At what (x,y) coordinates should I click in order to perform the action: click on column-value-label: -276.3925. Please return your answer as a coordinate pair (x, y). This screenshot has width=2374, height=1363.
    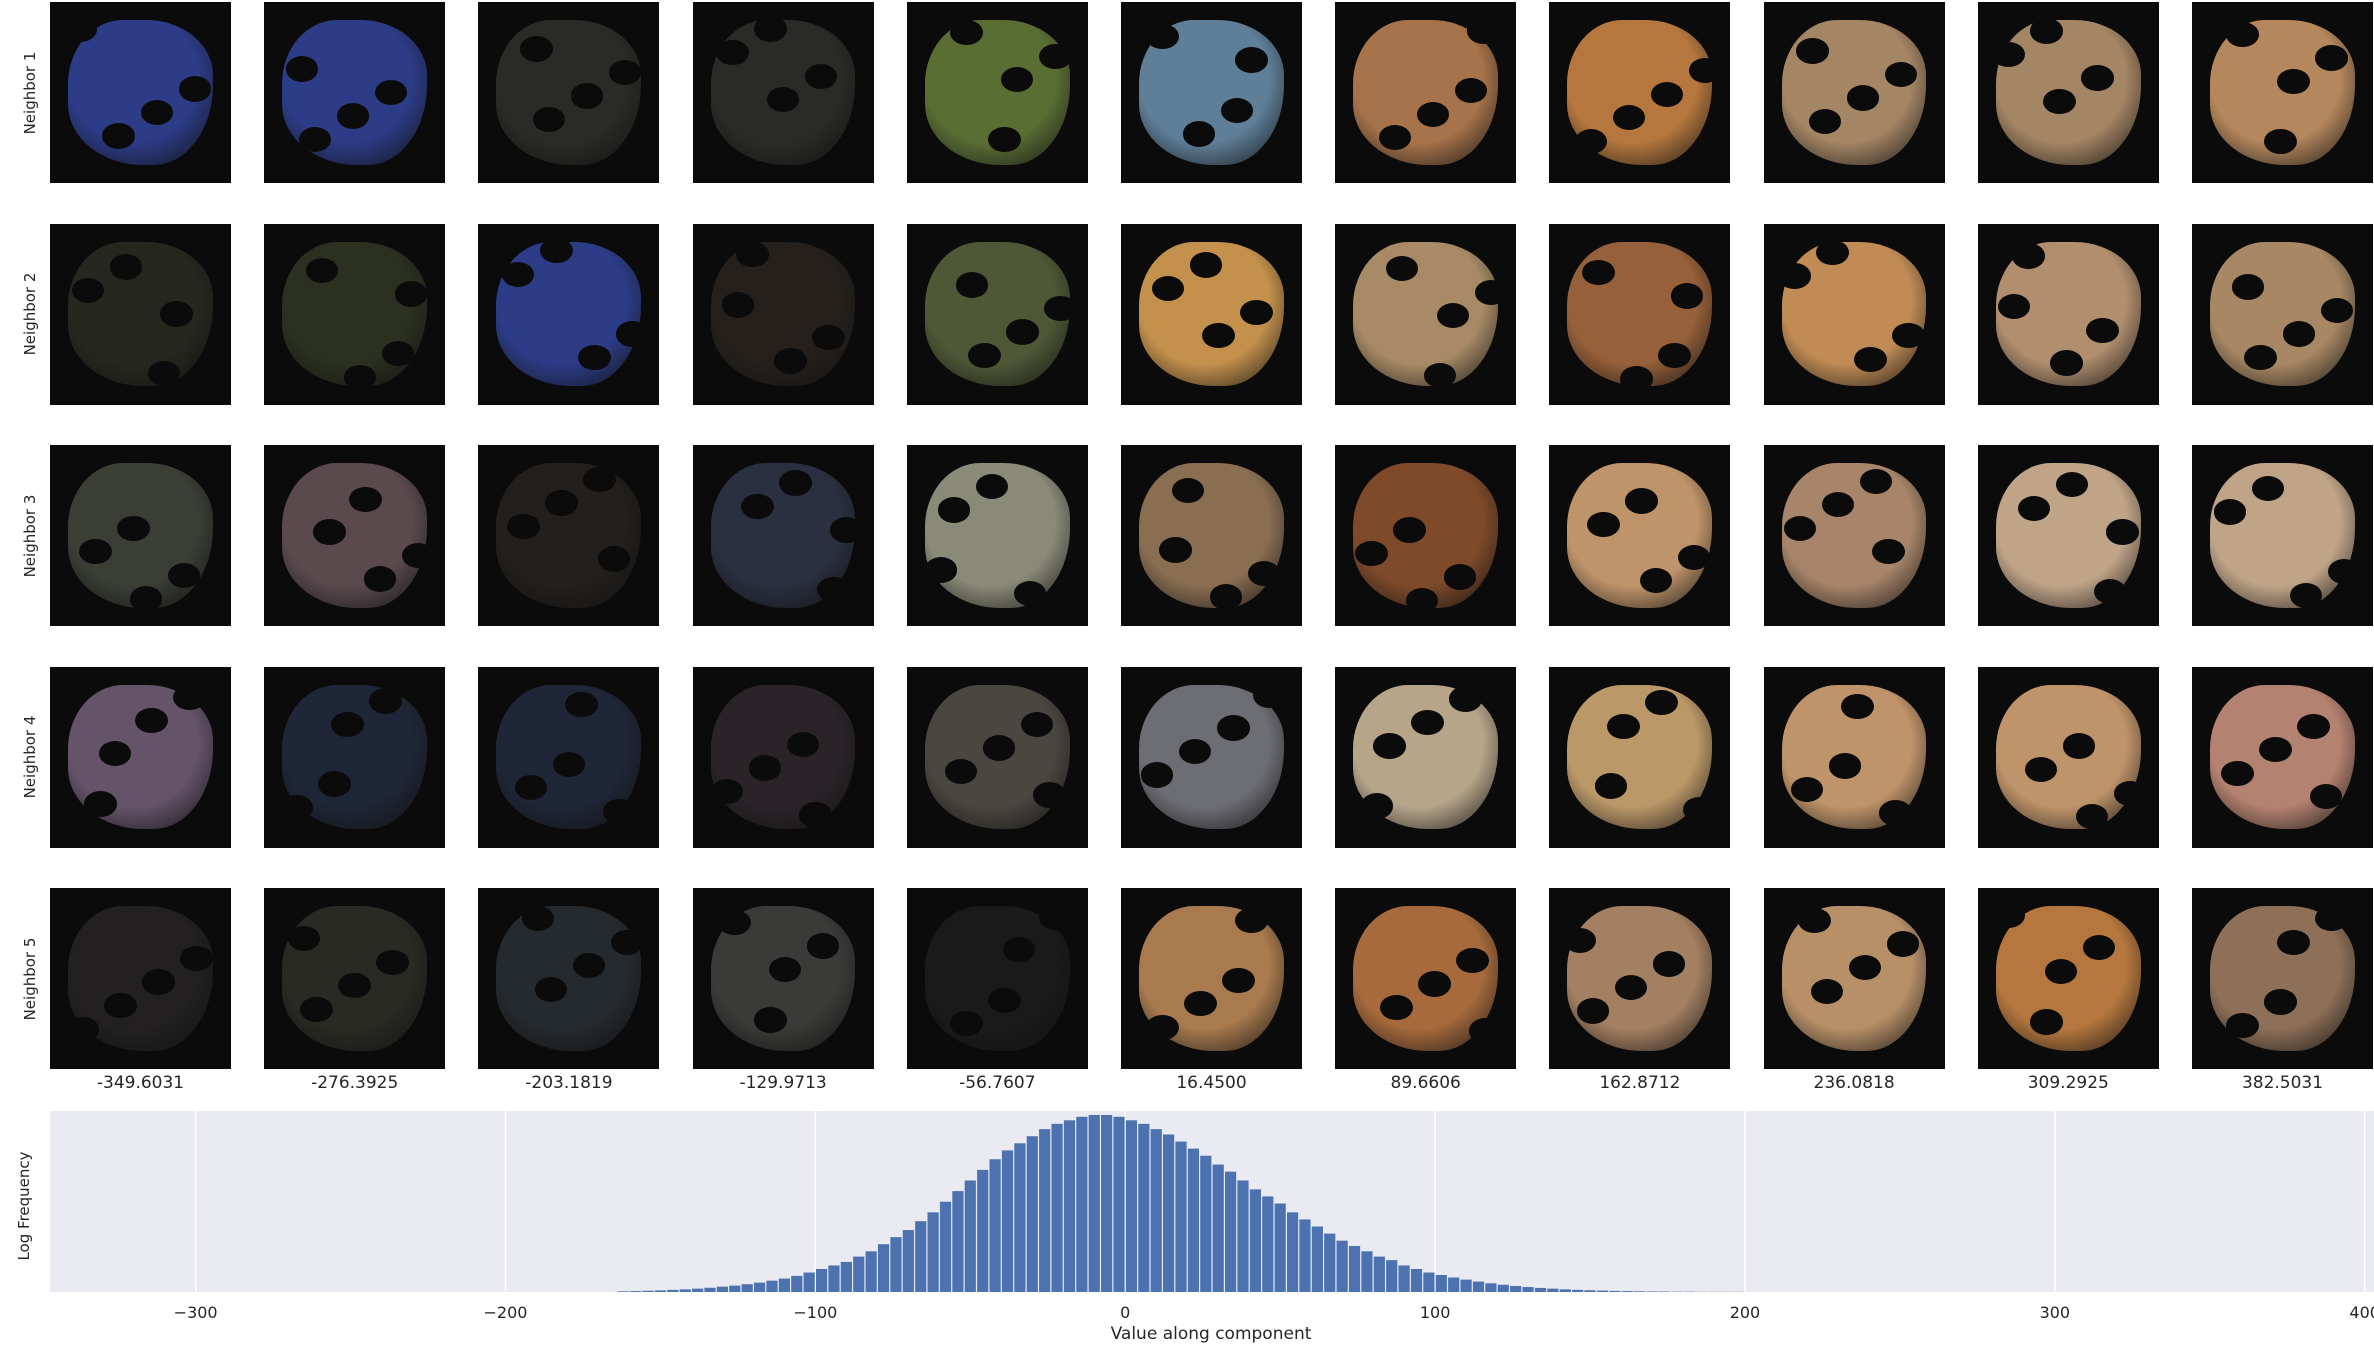
    Looking at the image, I should click on (355, 1083).